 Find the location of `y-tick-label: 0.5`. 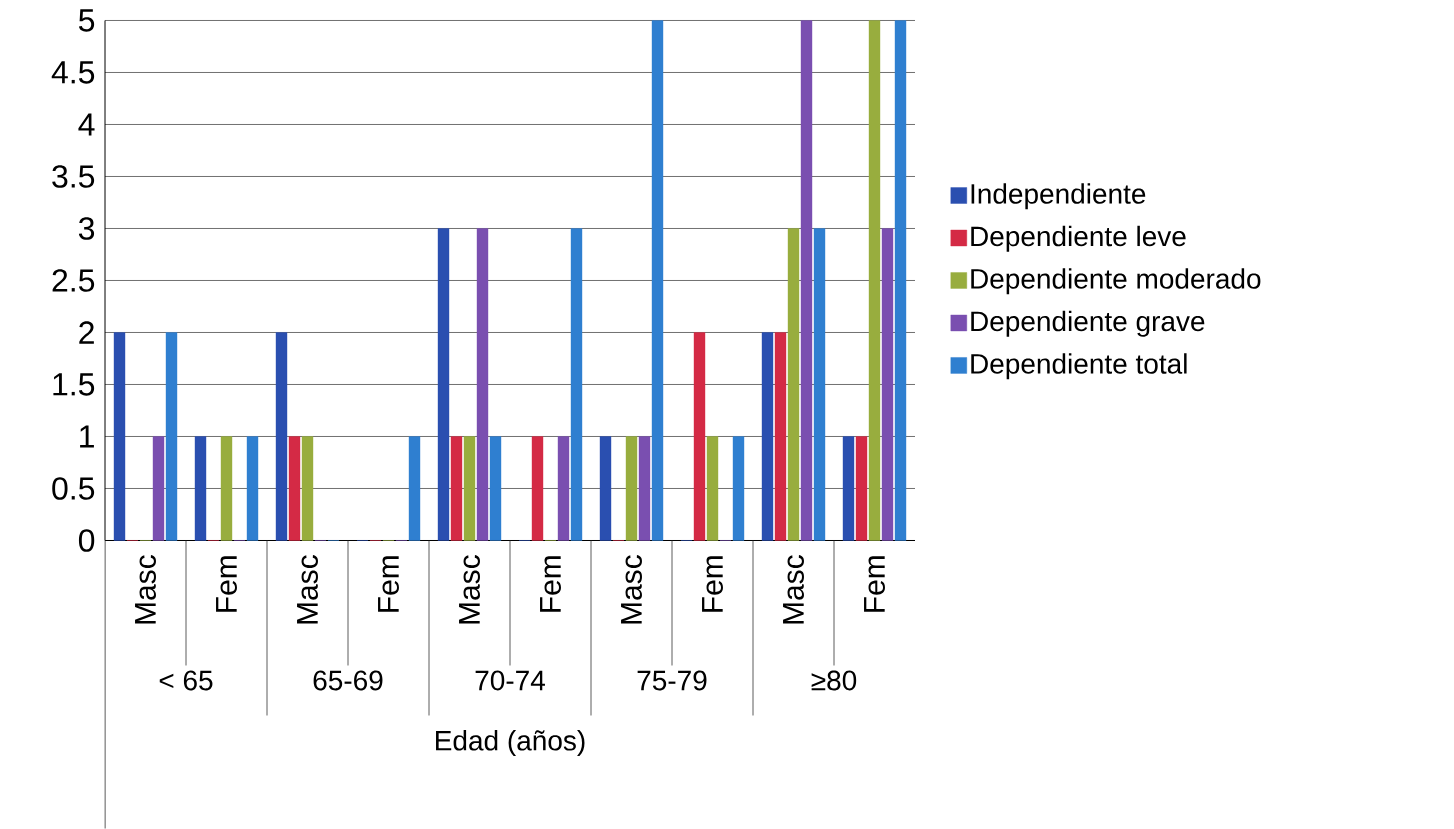

y-tick-label: 0.5 is located at coordinates (73, 488).